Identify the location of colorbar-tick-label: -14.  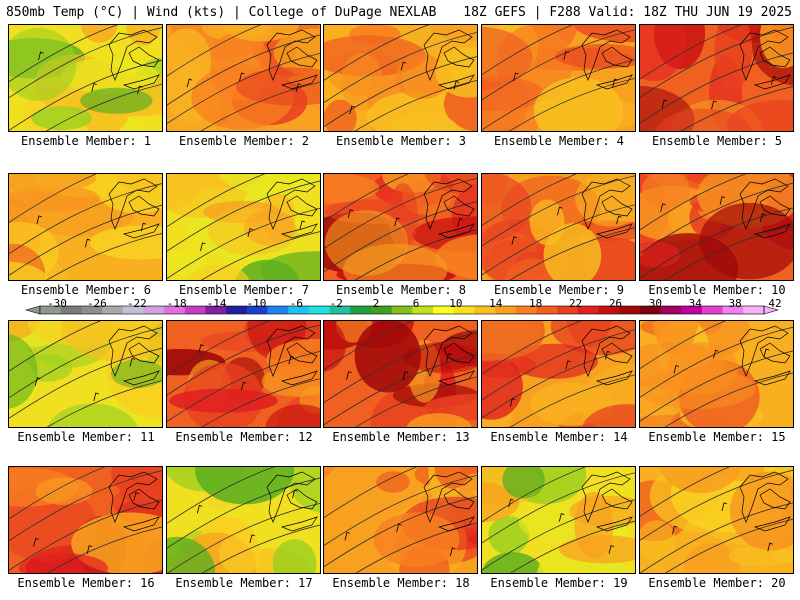
(216, 303).